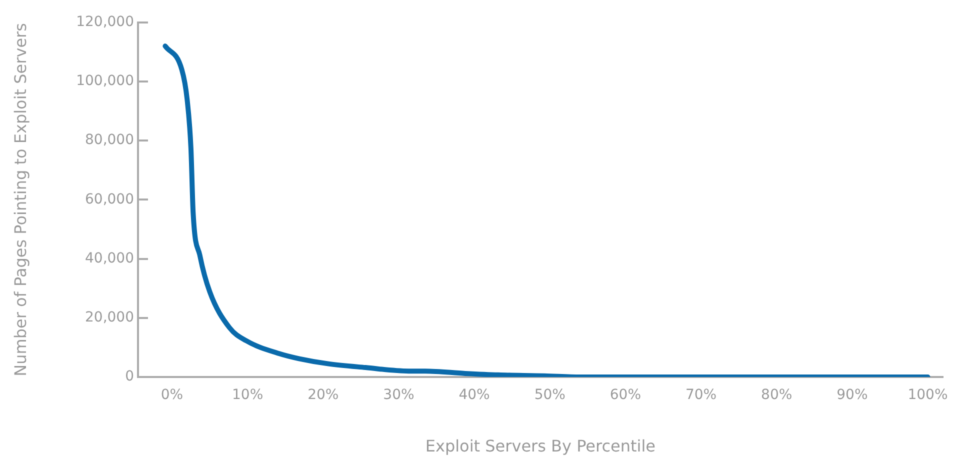  What do you see at coordinates (852, 395) in the screenshot?
I see `x-tick-label: 90%` at bounding box center [852, 395].